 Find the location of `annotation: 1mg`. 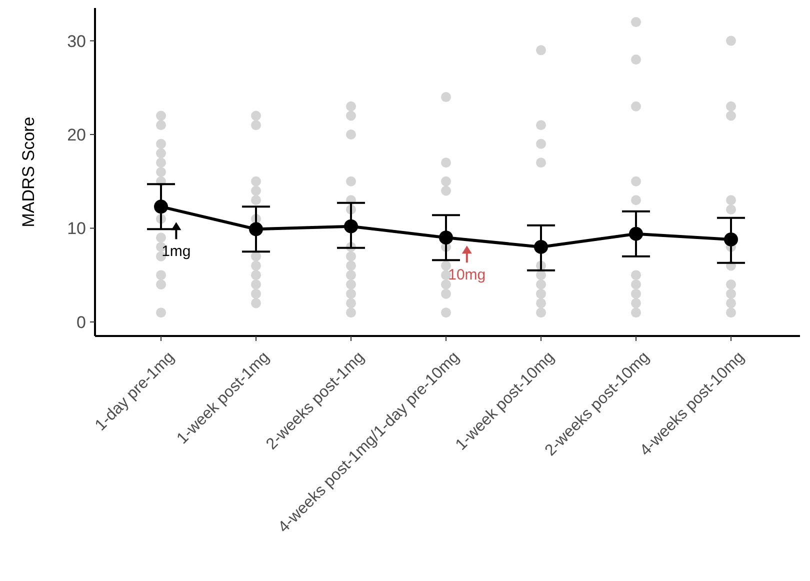

annotation: 1mg is located at coordinates (176, 251).